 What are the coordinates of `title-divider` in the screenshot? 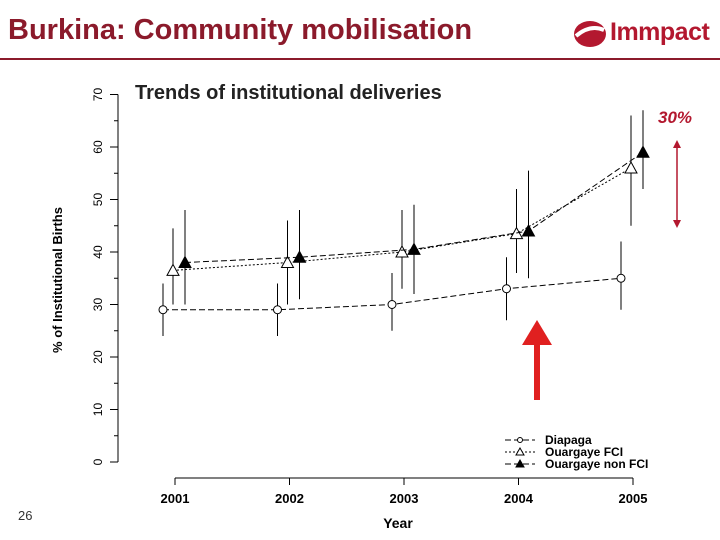 It's located at (360, 59).